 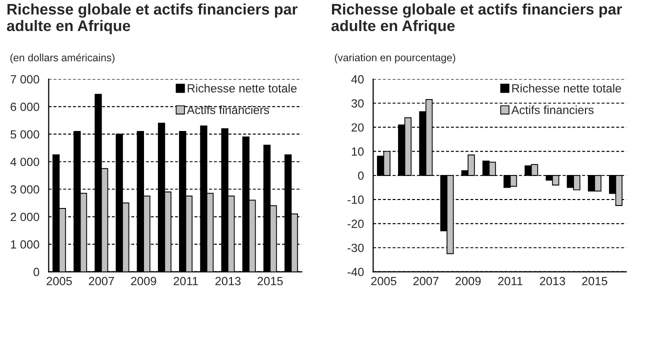 What do you see at coordinates (395, 59) in the screenshot?
I see `chart-subtitle: (variation en pourcentage)` at bounding box center [395, 59].